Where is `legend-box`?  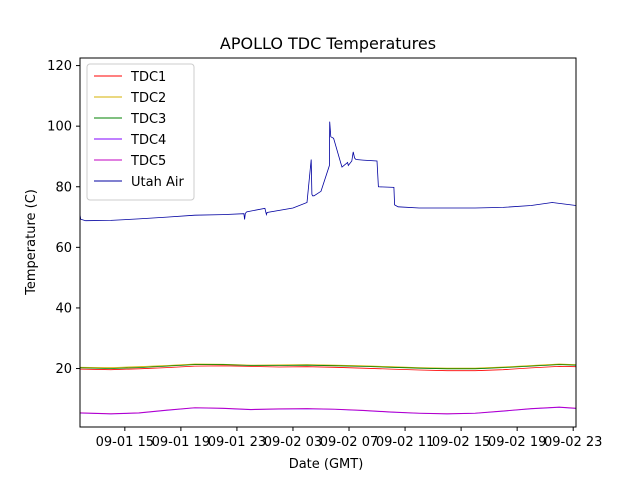 legend-box is located at coordinates (140, 132).